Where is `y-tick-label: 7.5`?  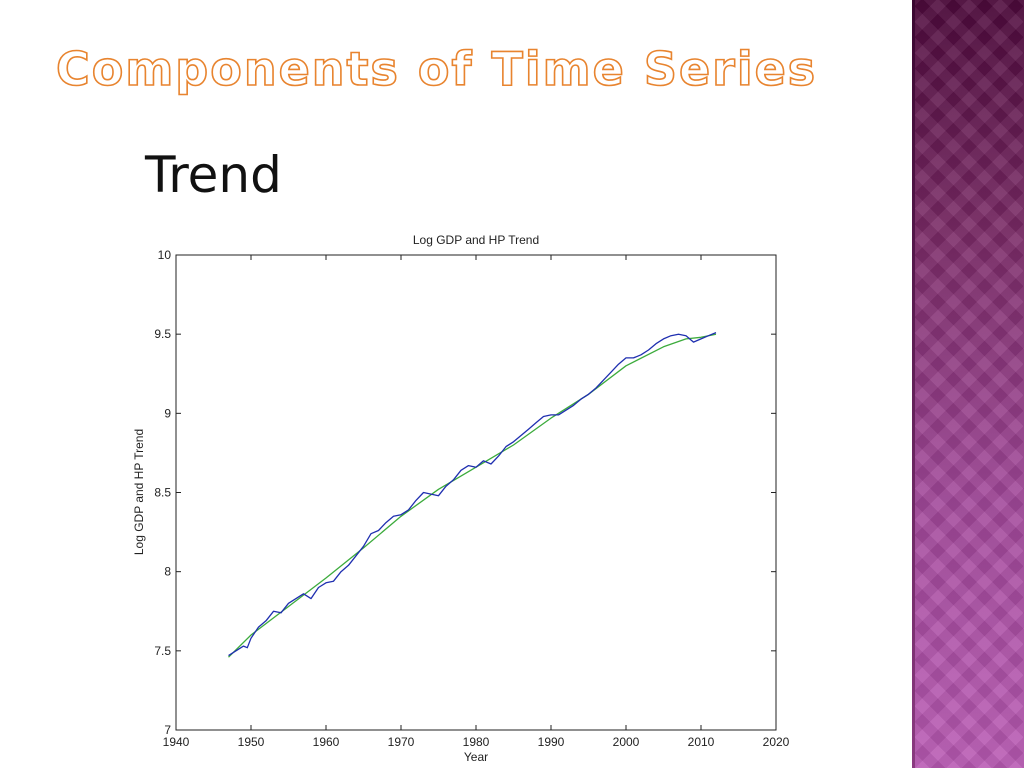 y-tick-label: 7.5 is located at coordinates (162, 651).